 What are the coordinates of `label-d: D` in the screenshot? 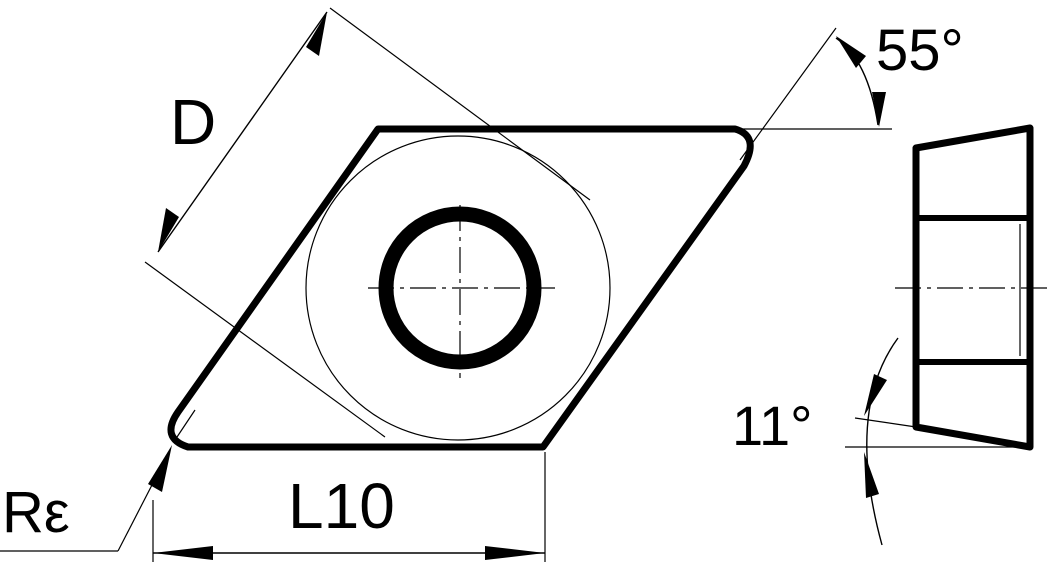 It's located at (193, 122).